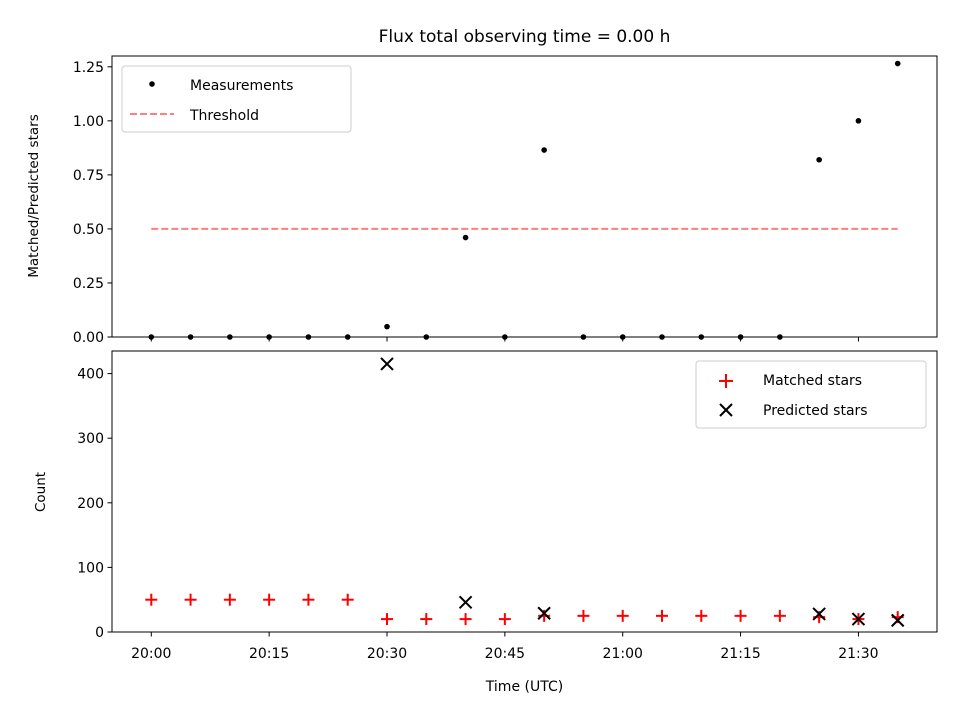 This screenshot has height=720, width=960. Describe the element at coordinates (88, 176) in the screenshot. I see `top-y-tick-label: 0.75` at that location.